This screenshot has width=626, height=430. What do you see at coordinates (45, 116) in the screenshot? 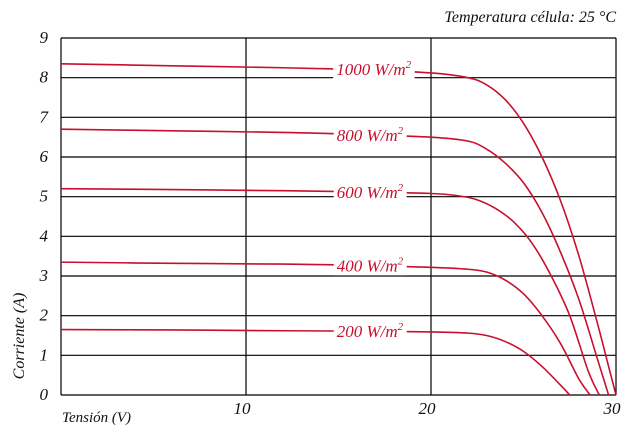
I see `y-tick-label: 7` at bounding box center [45, 116].